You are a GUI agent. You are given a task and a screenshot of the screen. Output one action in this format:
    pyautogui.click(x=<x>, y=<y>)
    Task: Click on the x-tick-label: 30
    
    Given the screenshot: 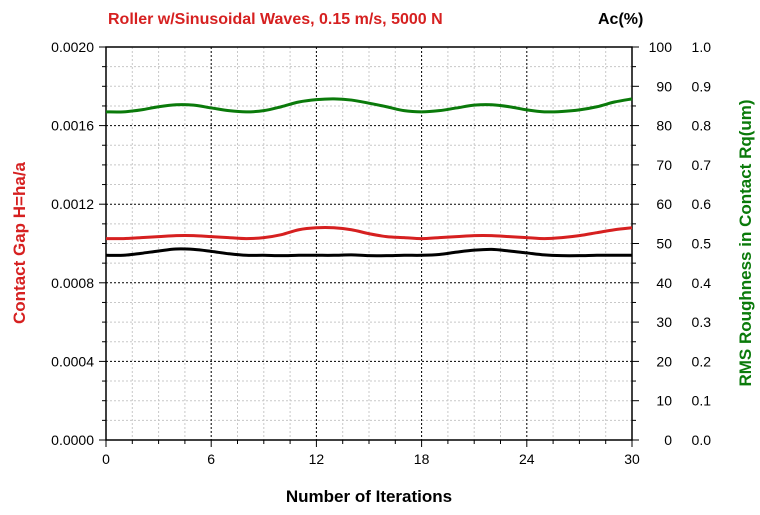 What is the action you would take?
    pyautogui.click(x=632, y=459)
    